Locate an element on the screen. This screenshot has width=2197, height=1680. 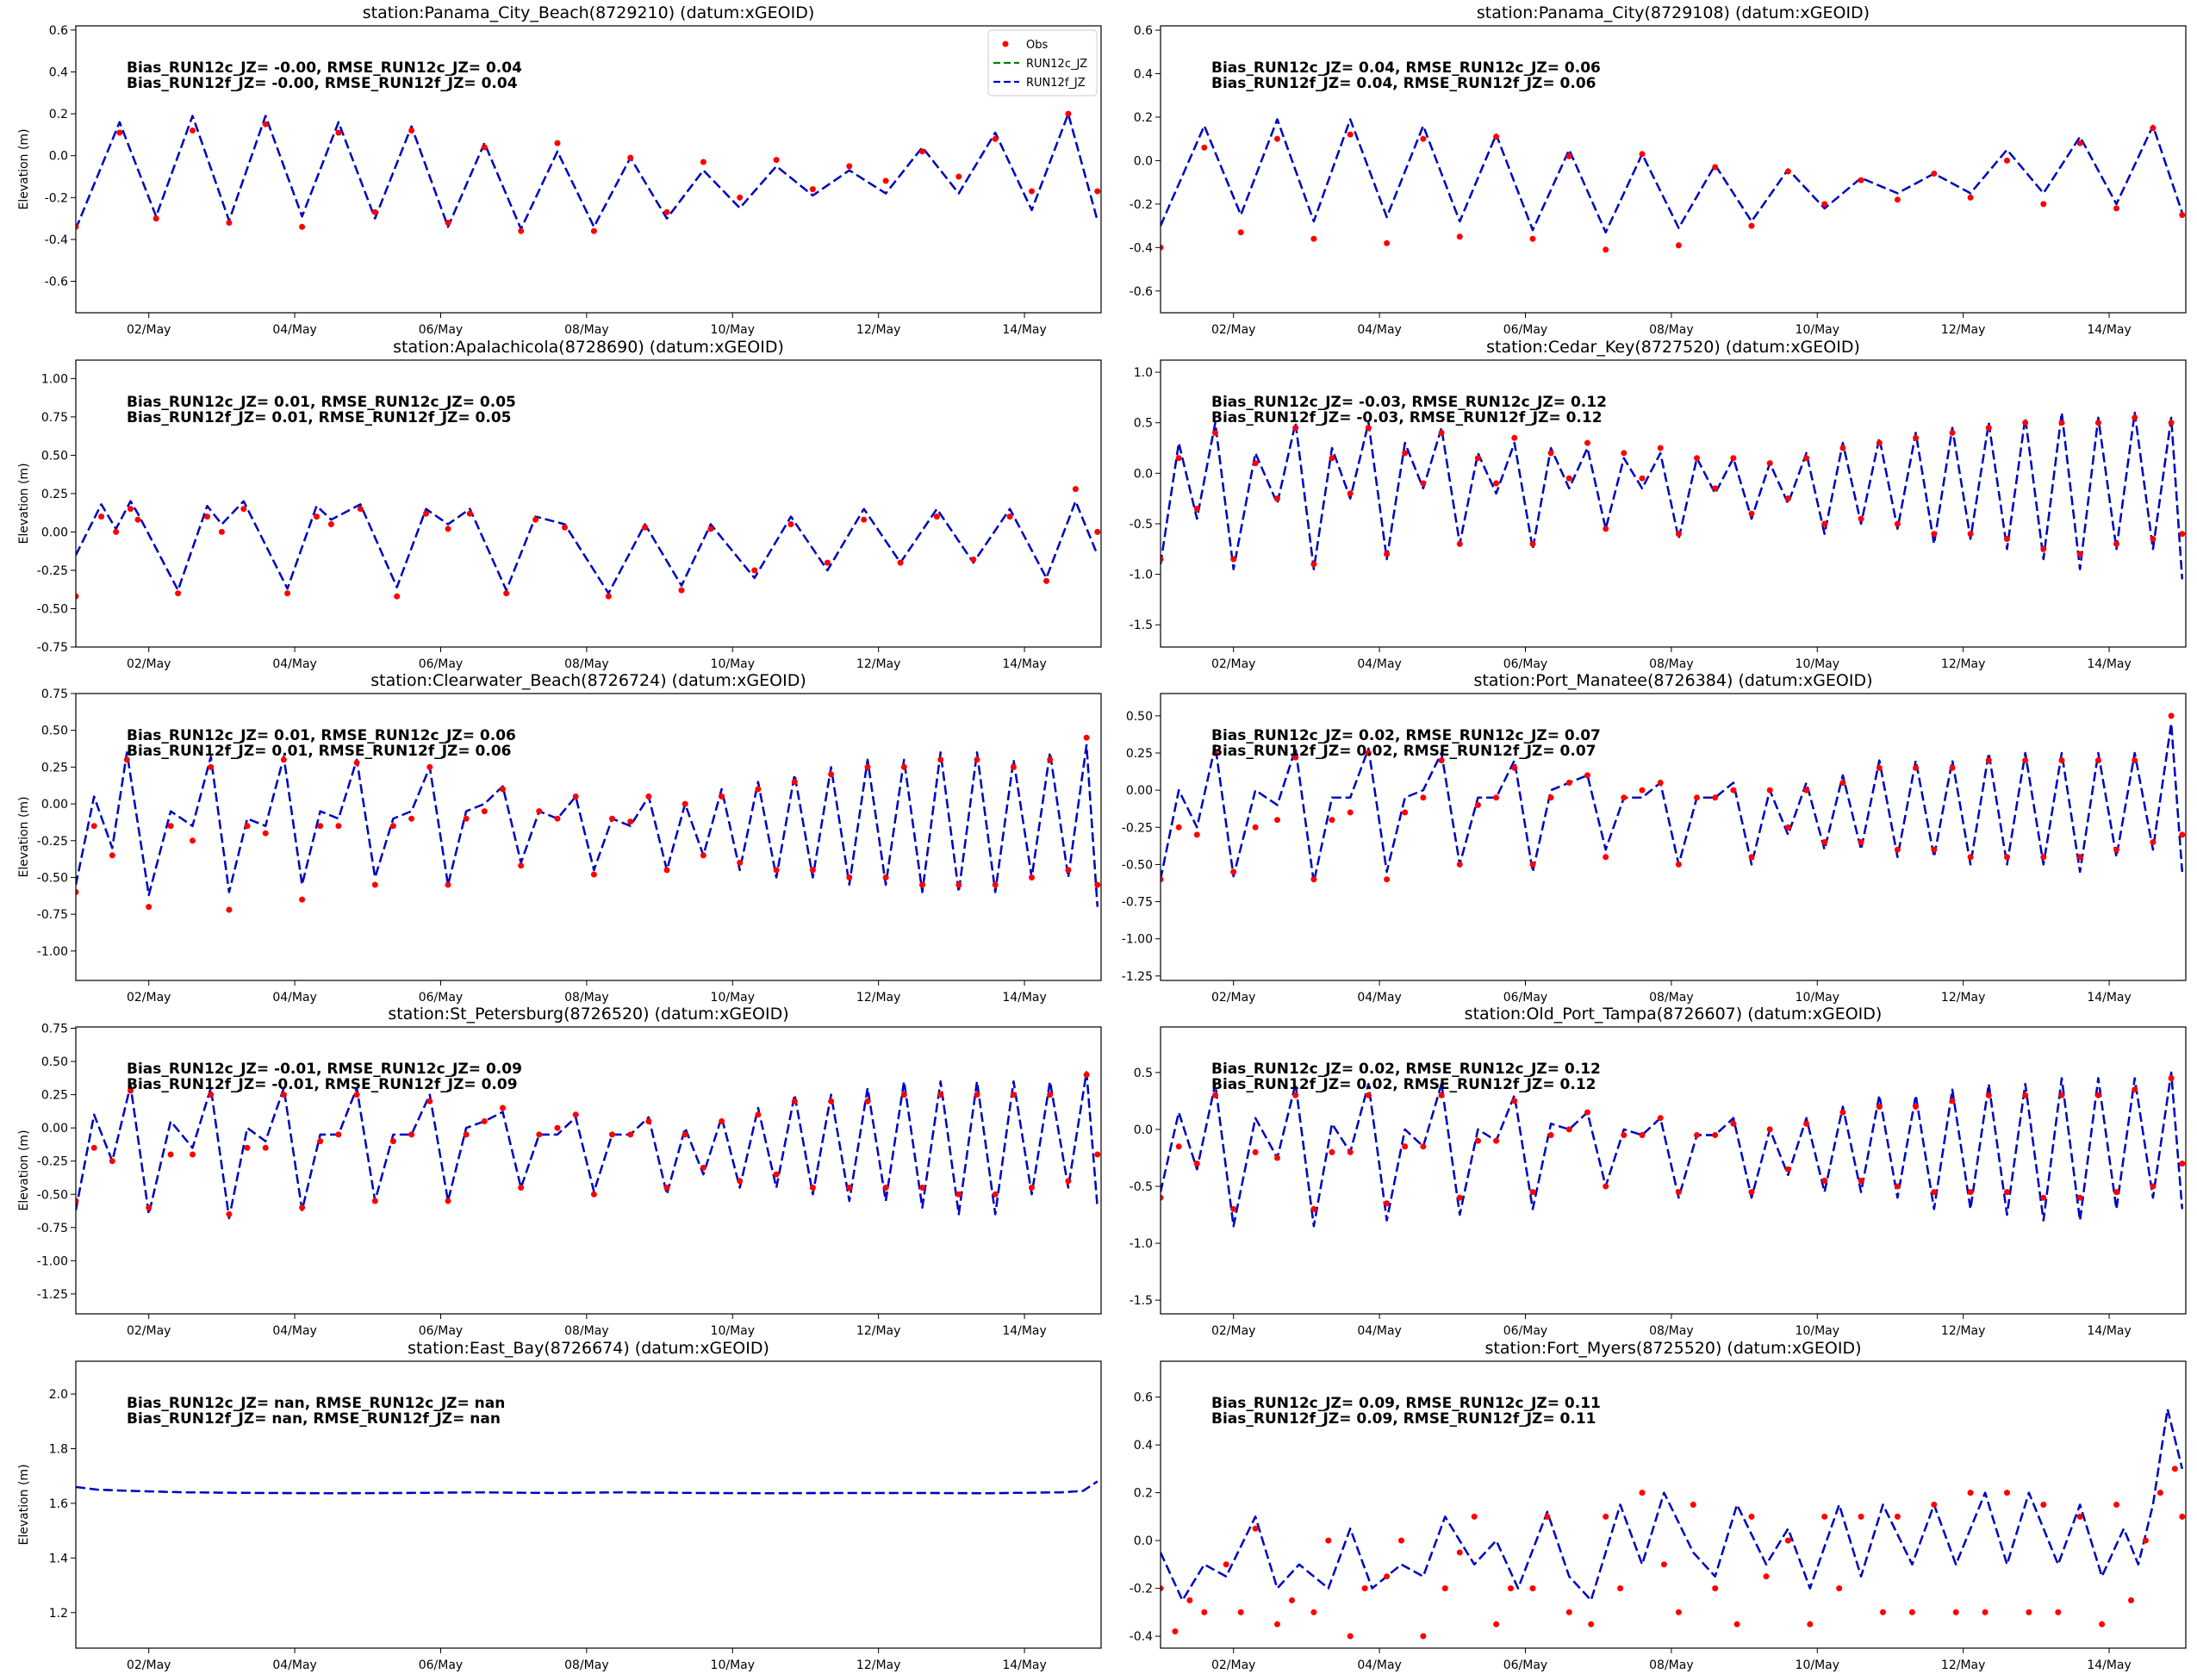
legend-label: Obs is located at coordinates (1037, 46).